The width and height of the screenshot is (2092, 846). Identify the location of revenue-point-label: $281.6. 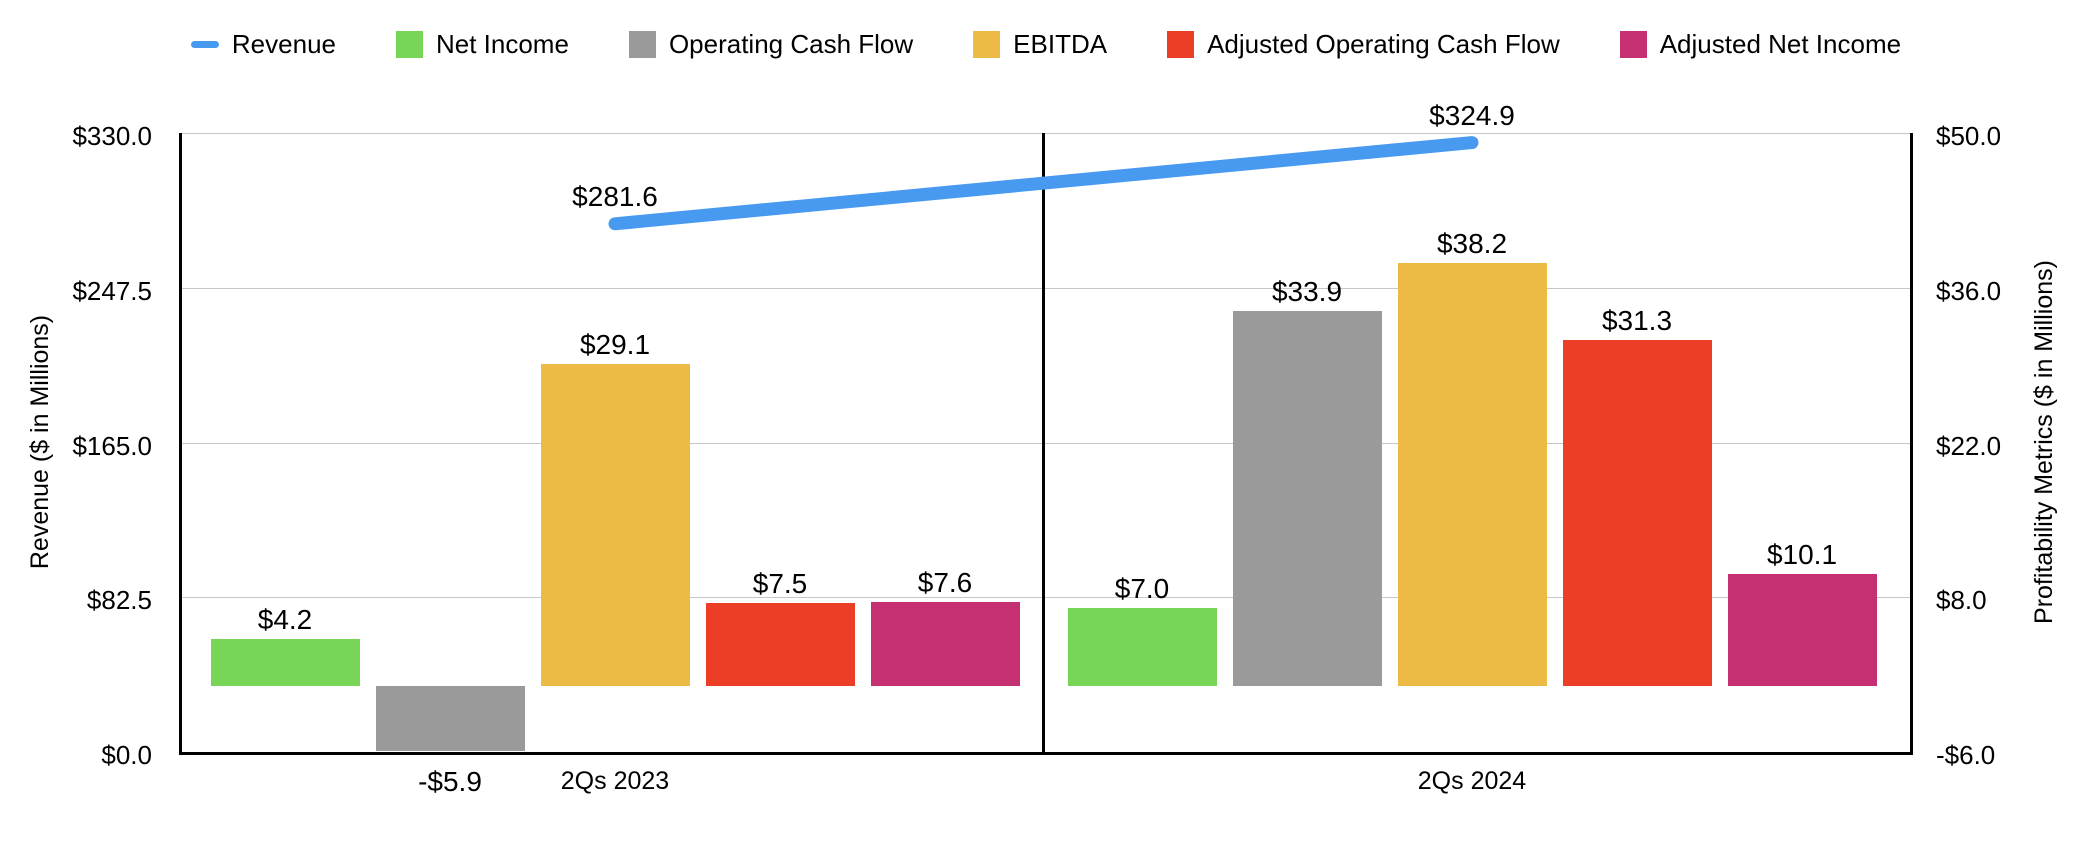
(615, 196).